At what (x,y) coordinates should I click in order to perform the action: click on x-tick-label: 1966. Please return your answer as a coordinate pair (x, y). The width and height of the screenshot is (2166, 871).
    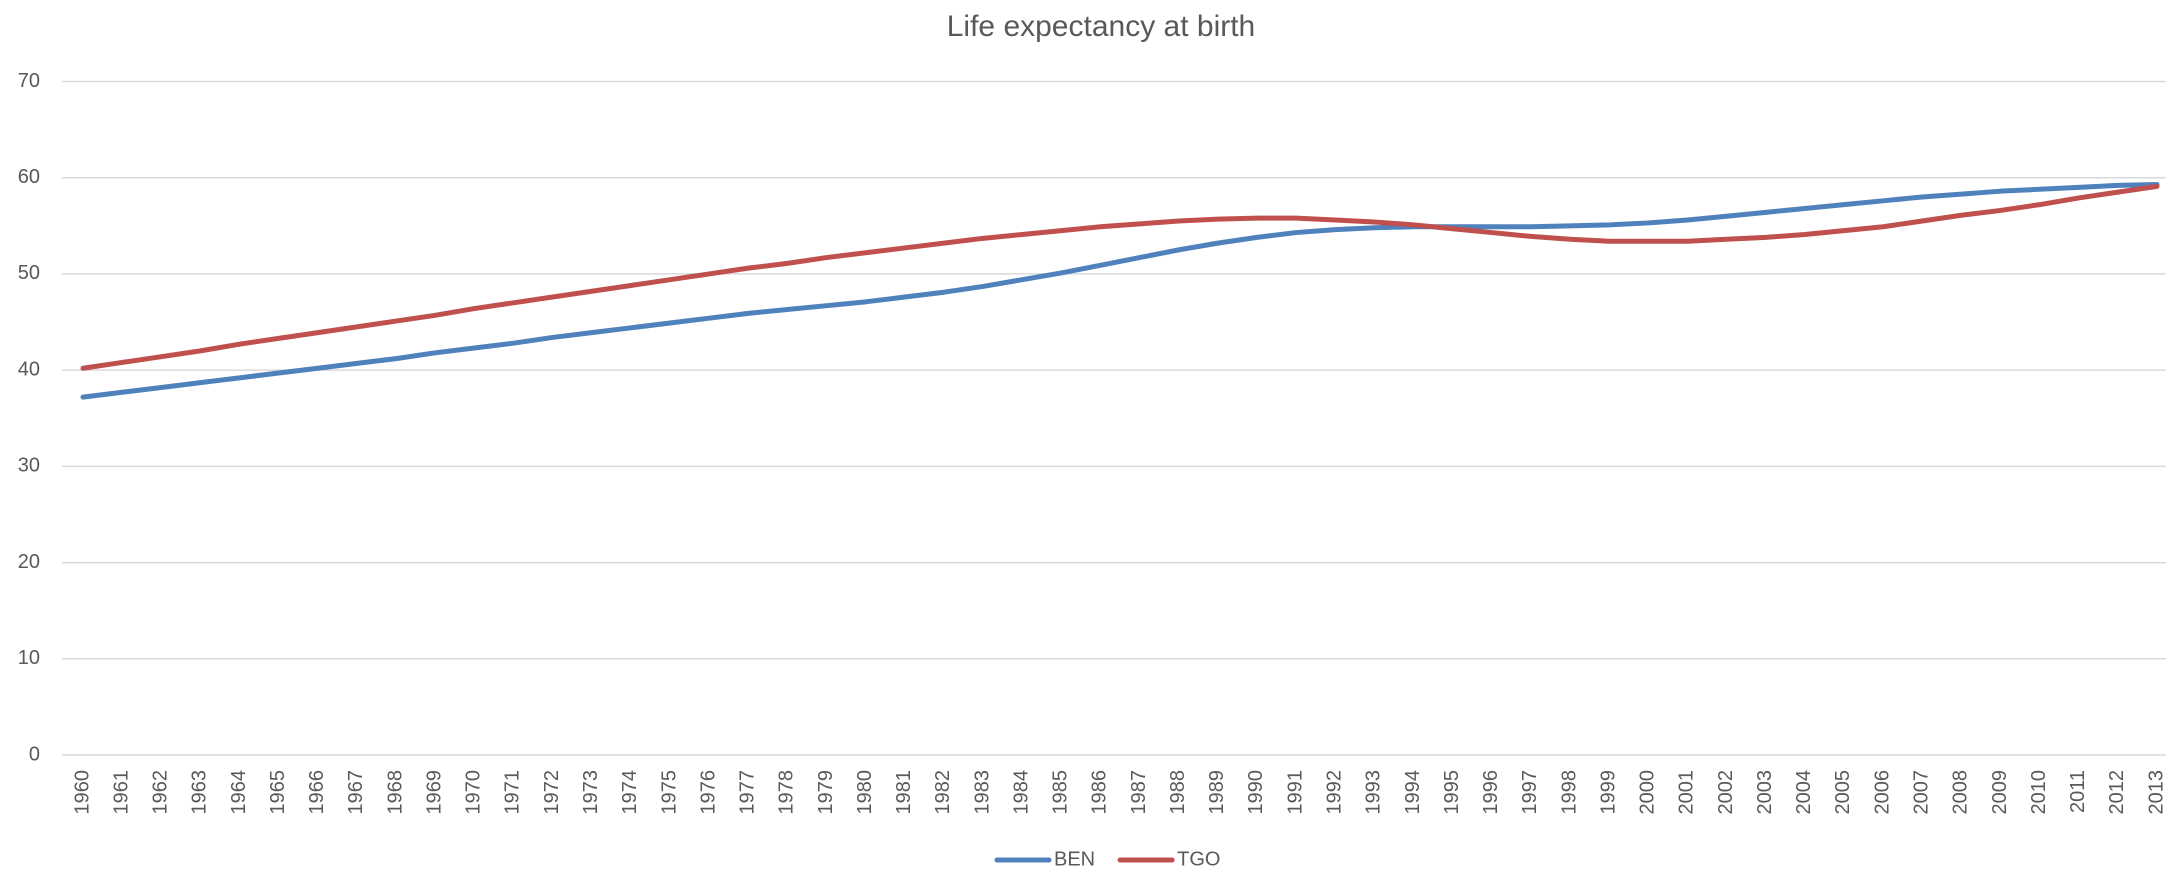
    Looking at the image, I should click on (317, 792).